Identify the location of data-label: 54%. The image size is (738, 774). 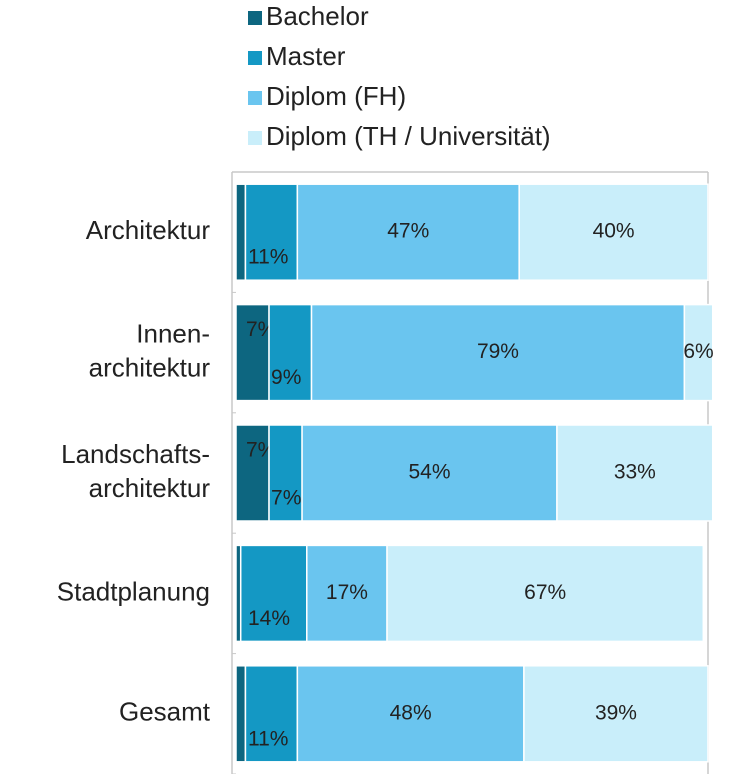
(430, 472).